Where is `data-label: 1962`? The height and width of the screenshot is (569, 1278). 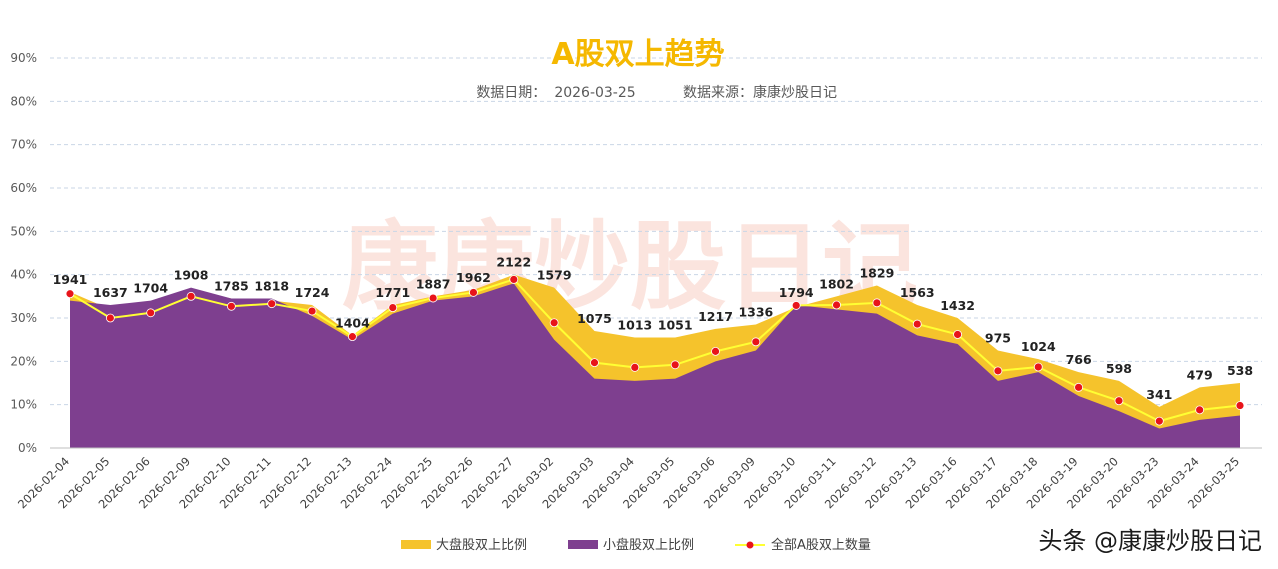 data-label: 1962 is located at coordinates (473, 277).